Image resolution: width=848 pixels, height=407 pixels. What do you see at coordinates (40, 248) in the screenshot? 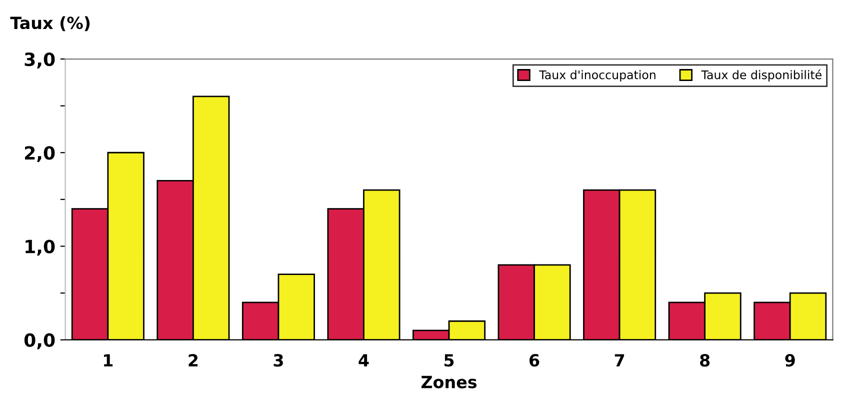
I see `y-tick-label: 1,0` at bounding box center [40, 248].